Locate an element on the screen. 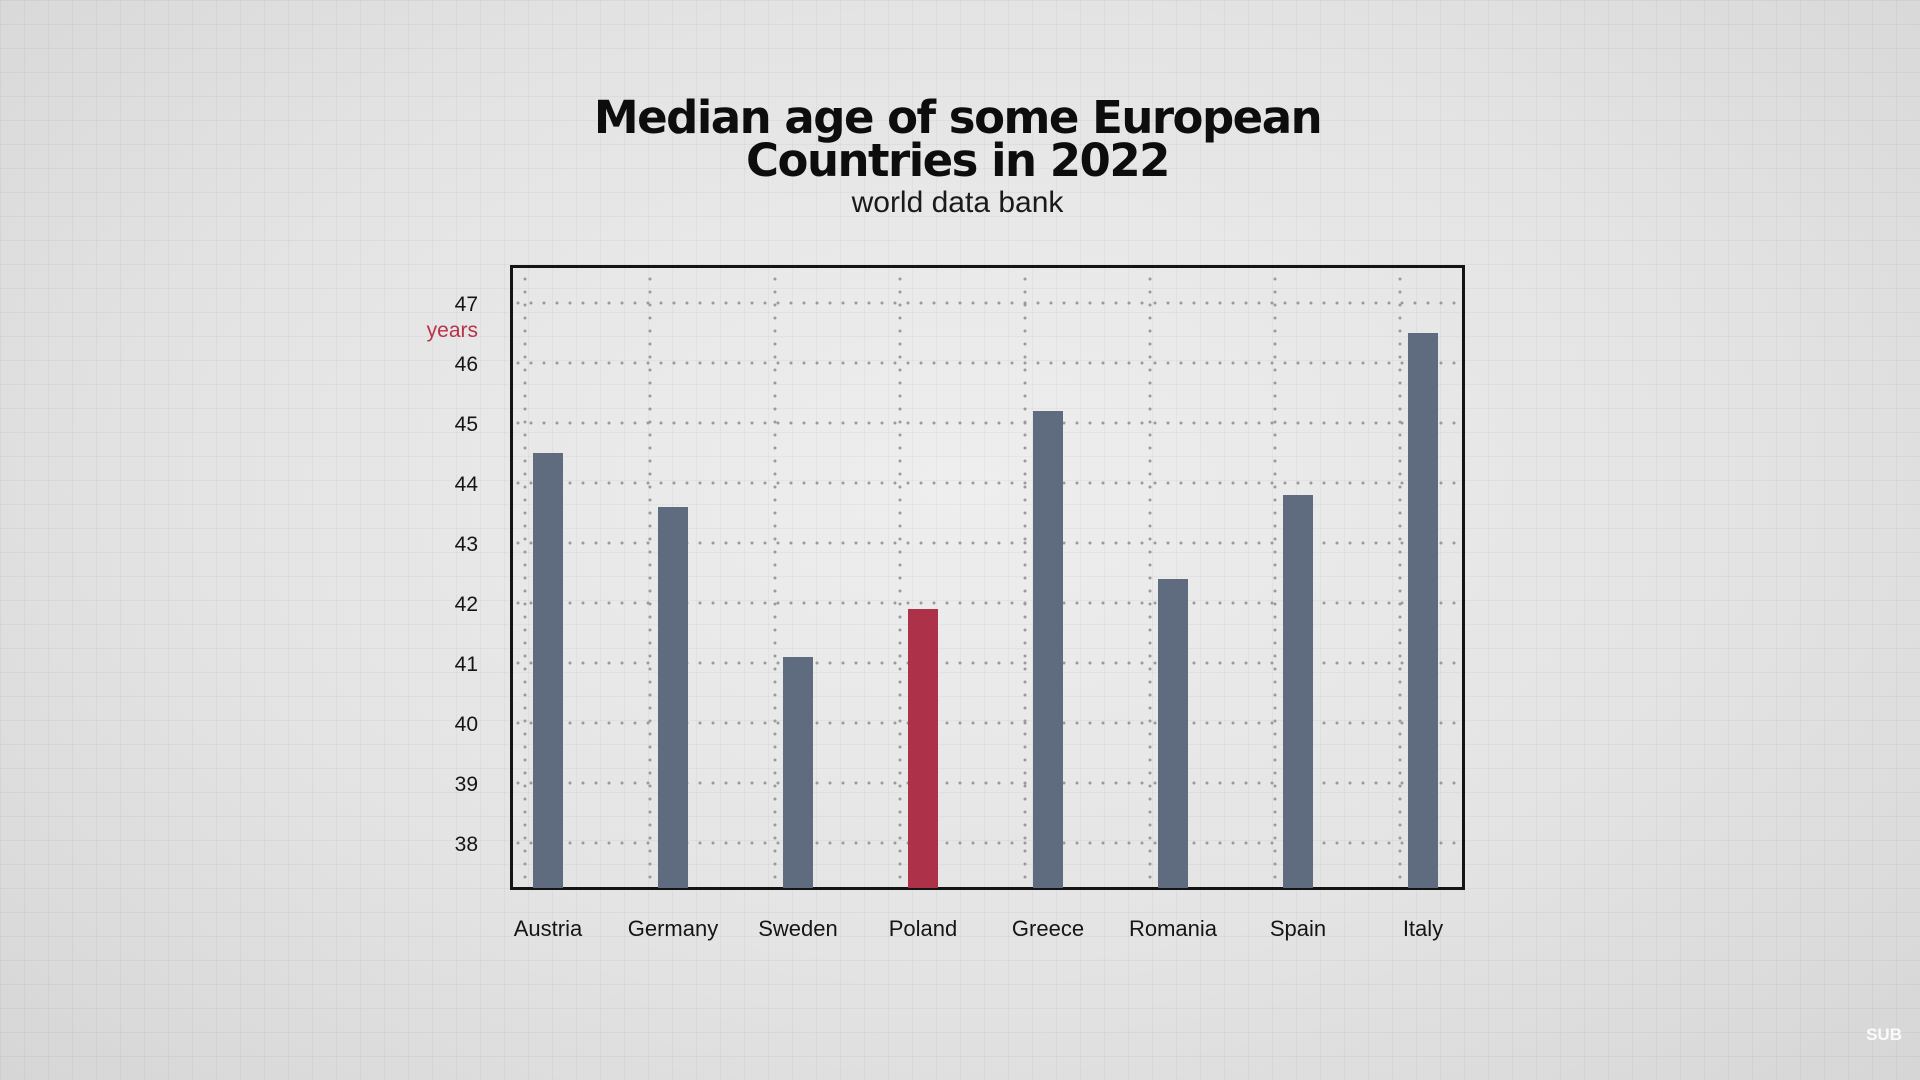 The width and height of the screenshot is (1920, 1080). x-tick-label: Greece is located at coordinates (1048, 928).